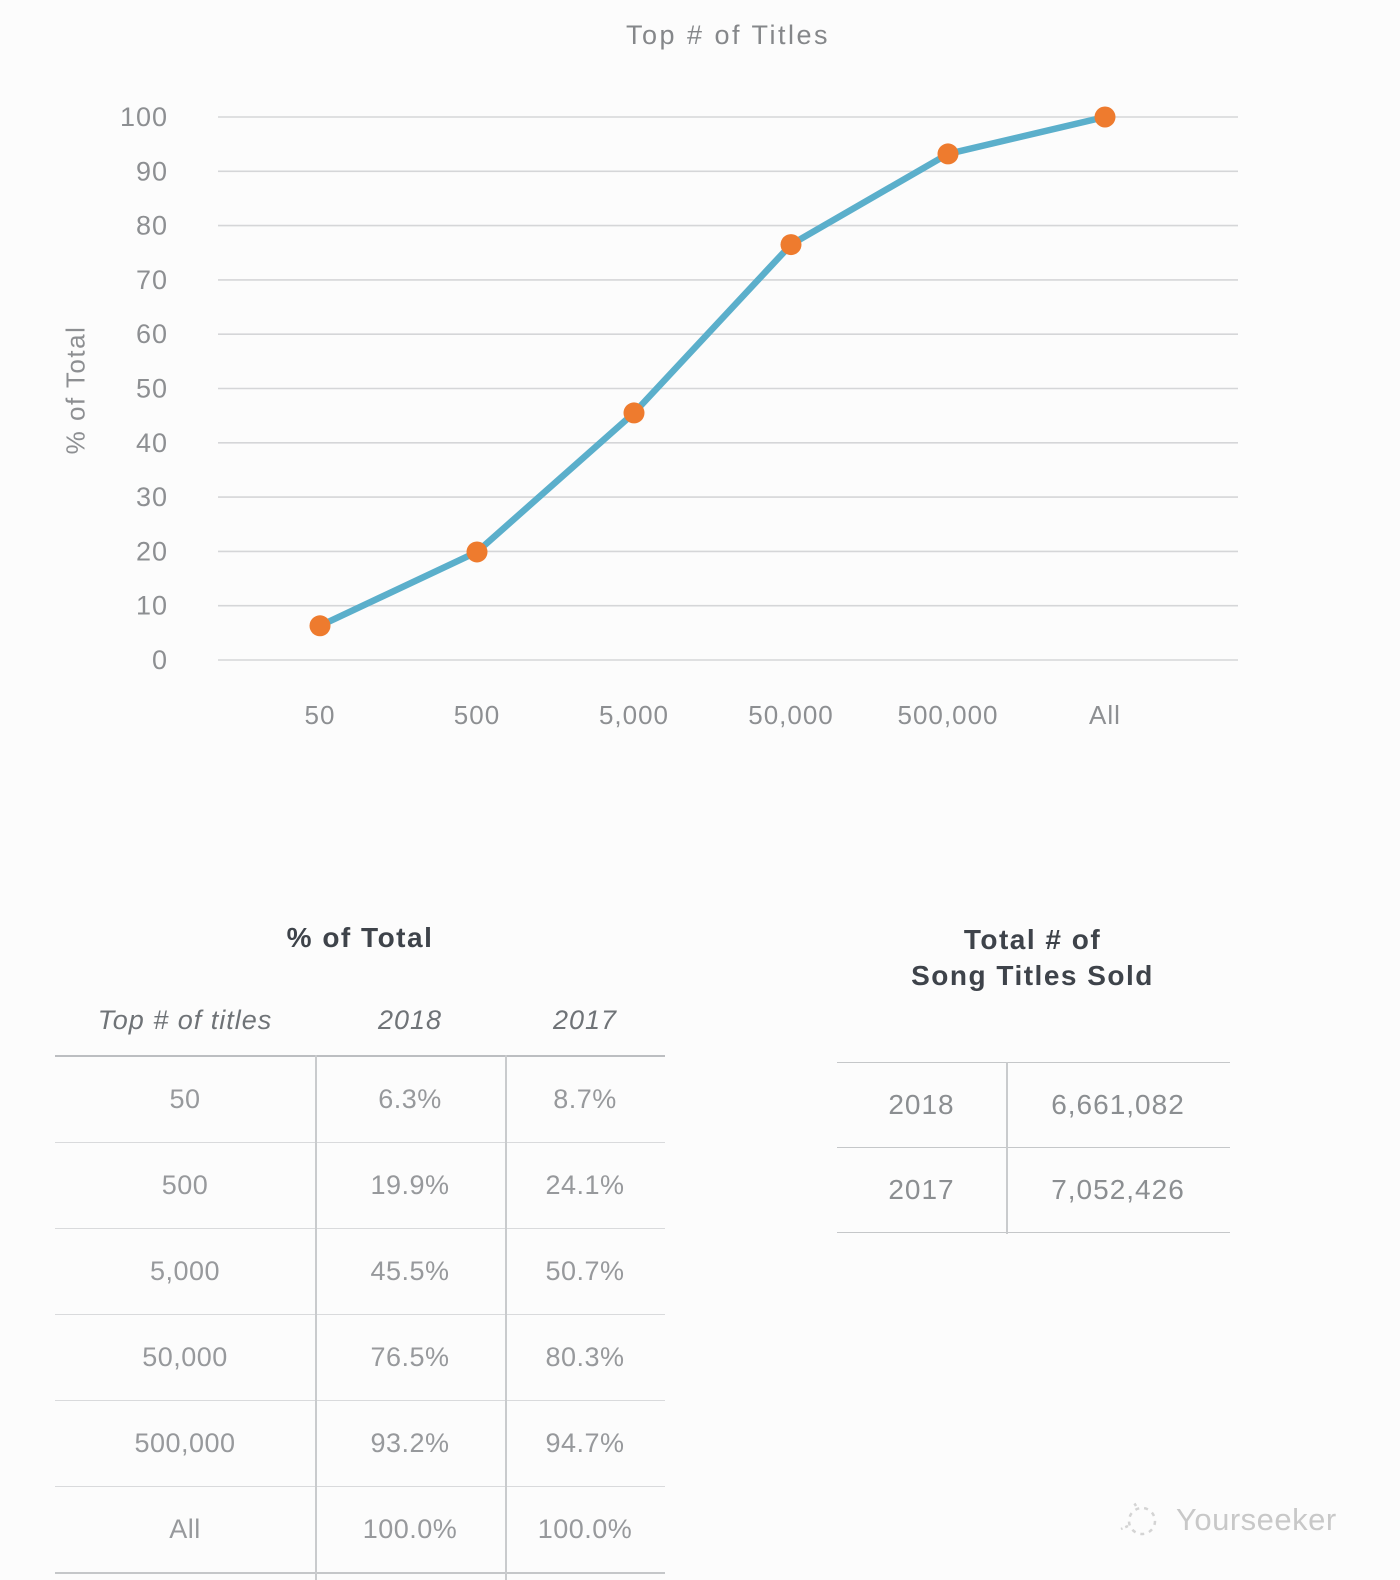  I want to click on y-tick-label: 90, so click(152, 171).